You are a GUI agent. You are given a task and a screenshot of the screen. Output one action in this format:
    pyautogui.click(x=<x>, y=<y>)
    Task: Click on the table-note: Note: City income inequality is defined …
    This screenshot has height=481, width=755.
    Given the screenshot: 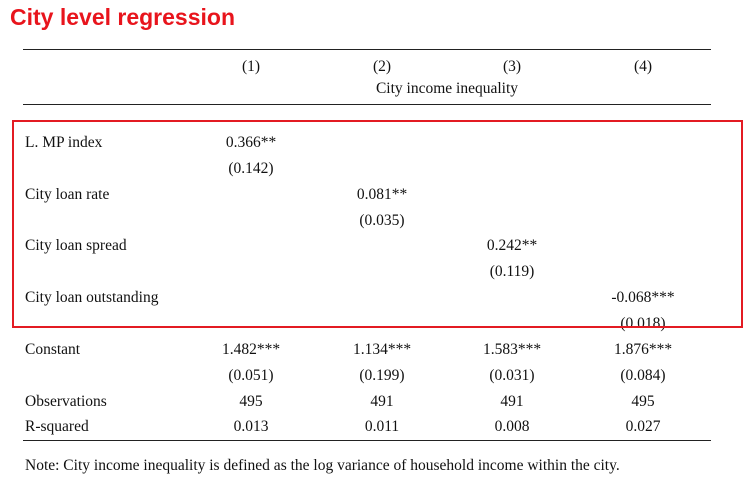 What is the action you would take?
    pyautogui.click(x=322, y=465)
    